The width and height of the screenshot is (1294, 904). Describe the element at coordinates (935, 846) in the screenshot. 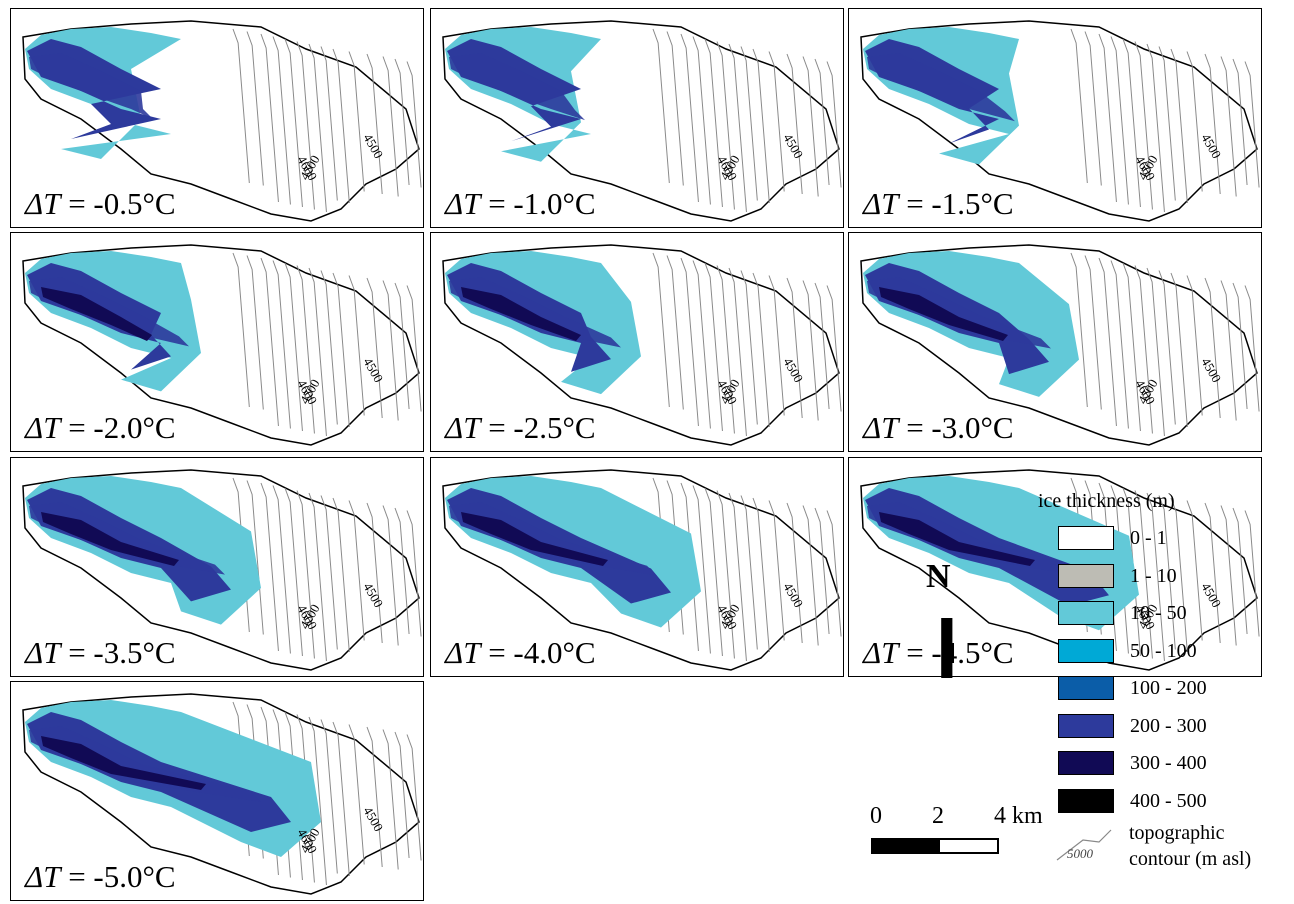

I see `scale-bar-graphic` at that location.